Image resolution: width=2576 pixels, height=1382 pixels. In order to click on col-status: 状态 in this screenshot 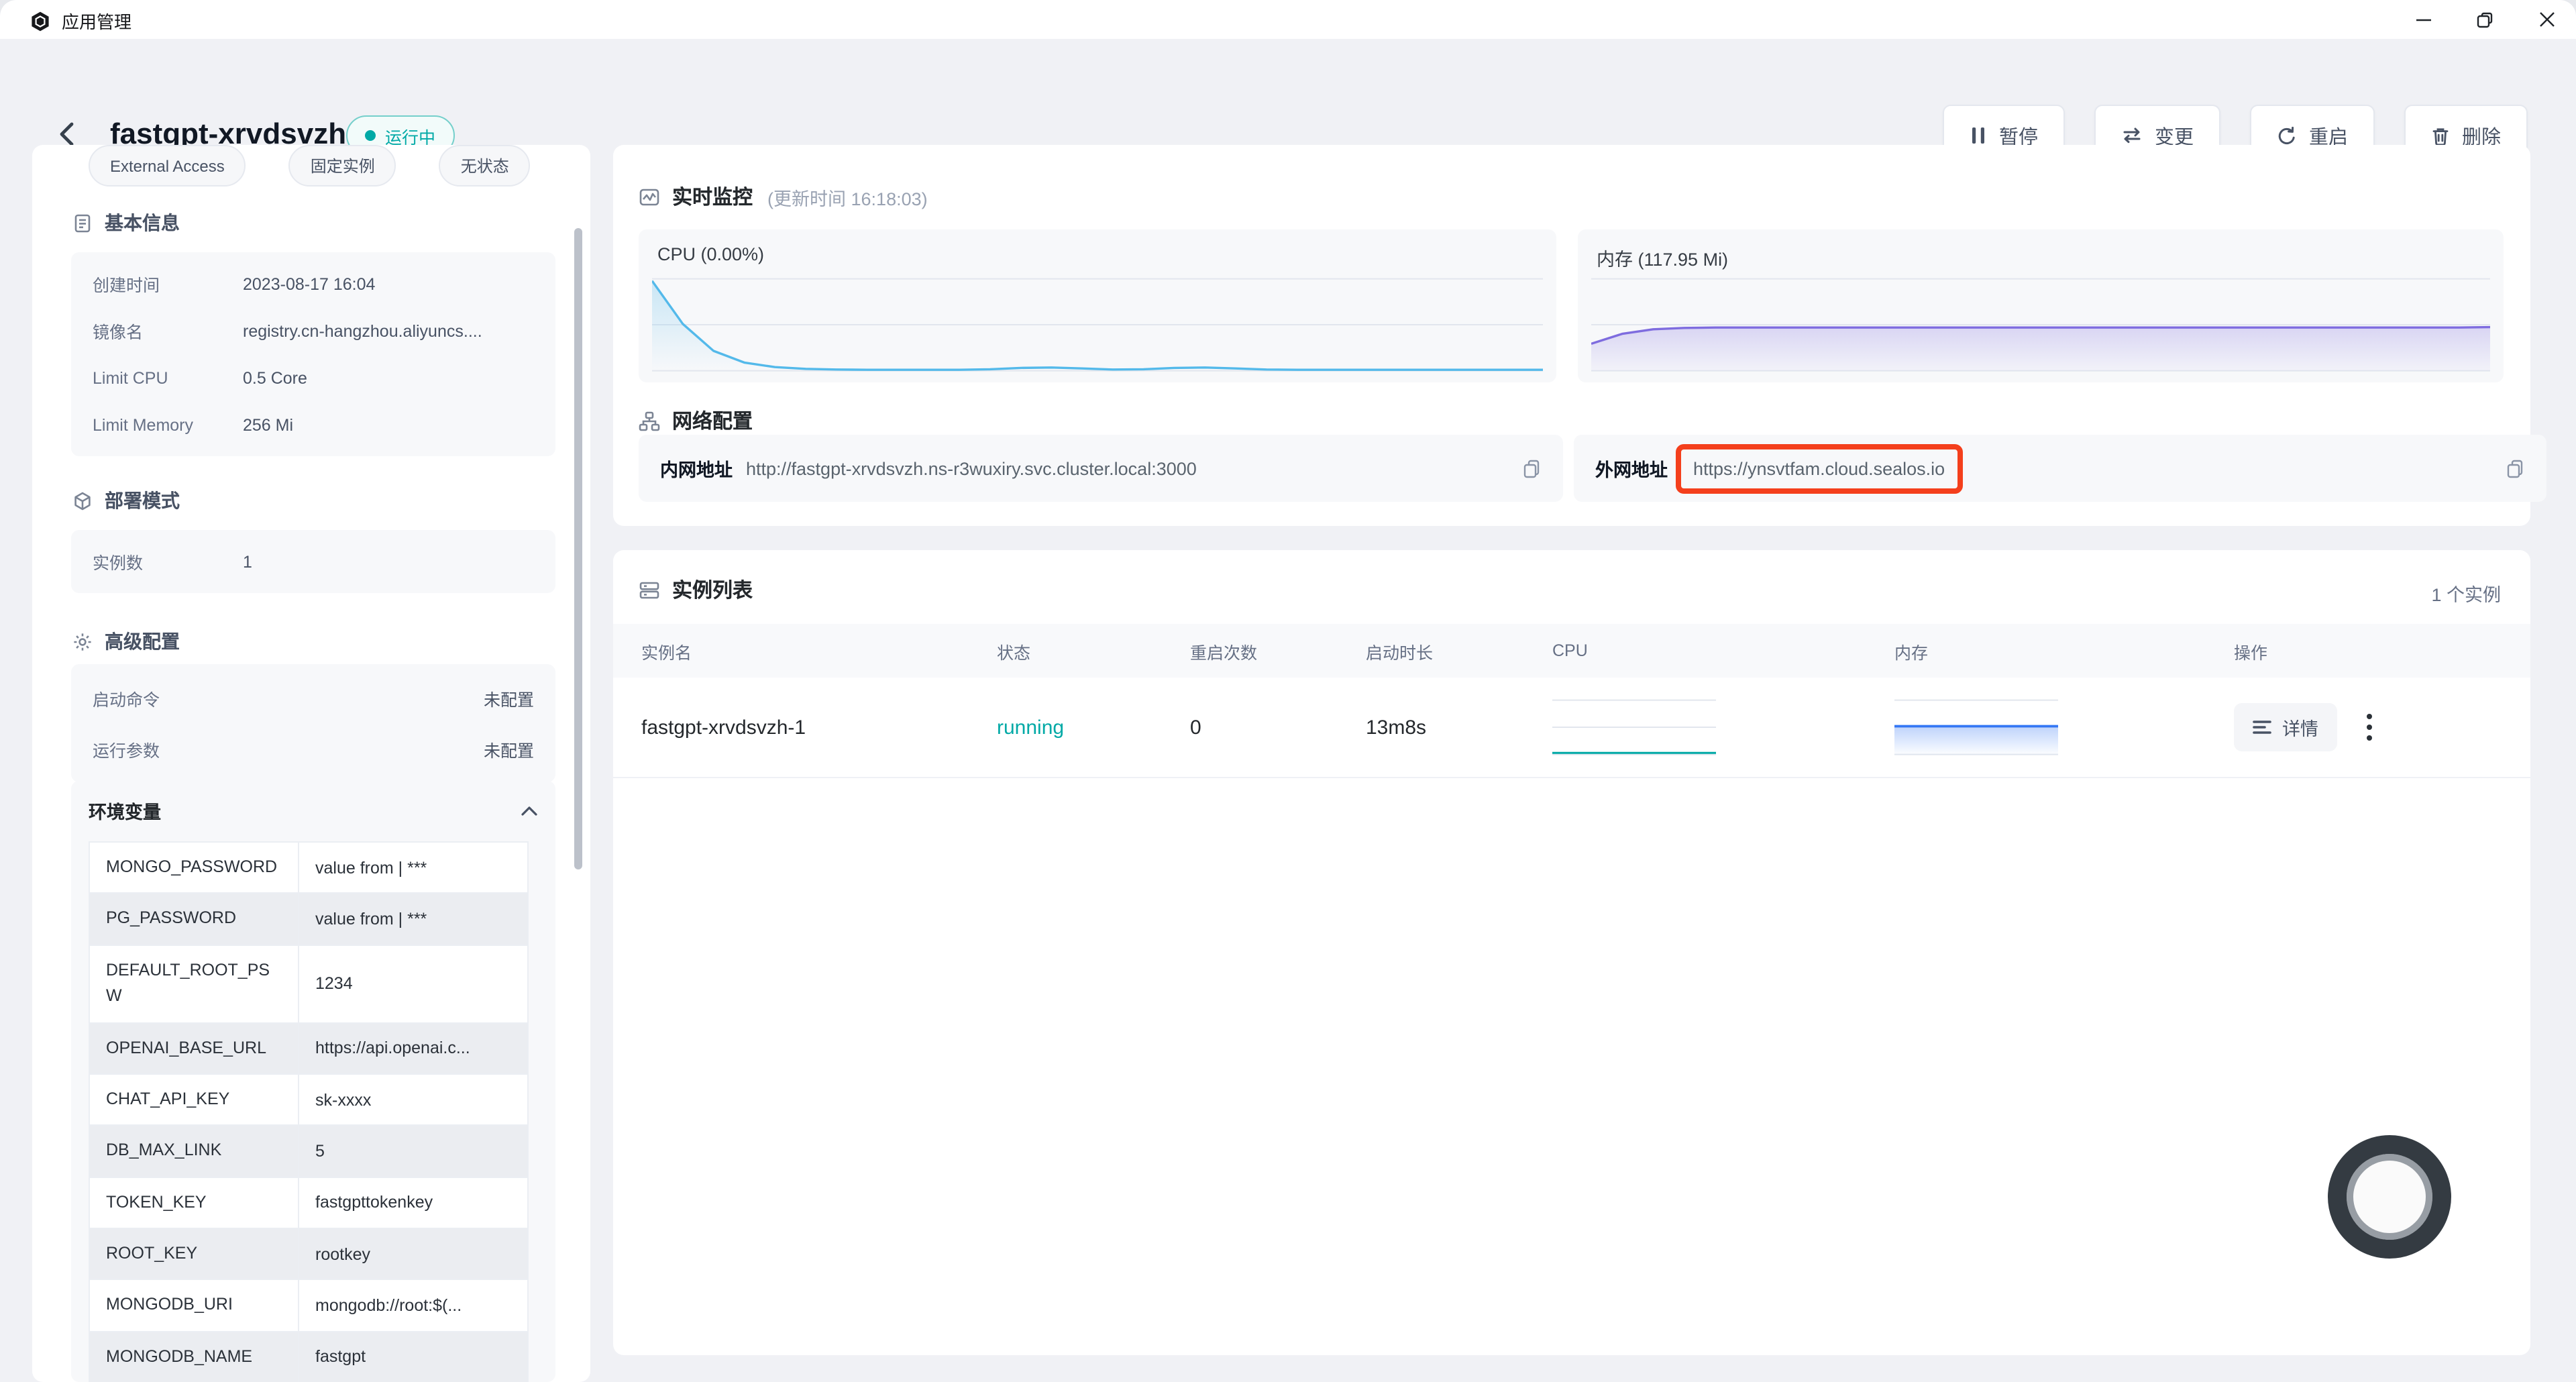, I will do `click(1014, 652)`.